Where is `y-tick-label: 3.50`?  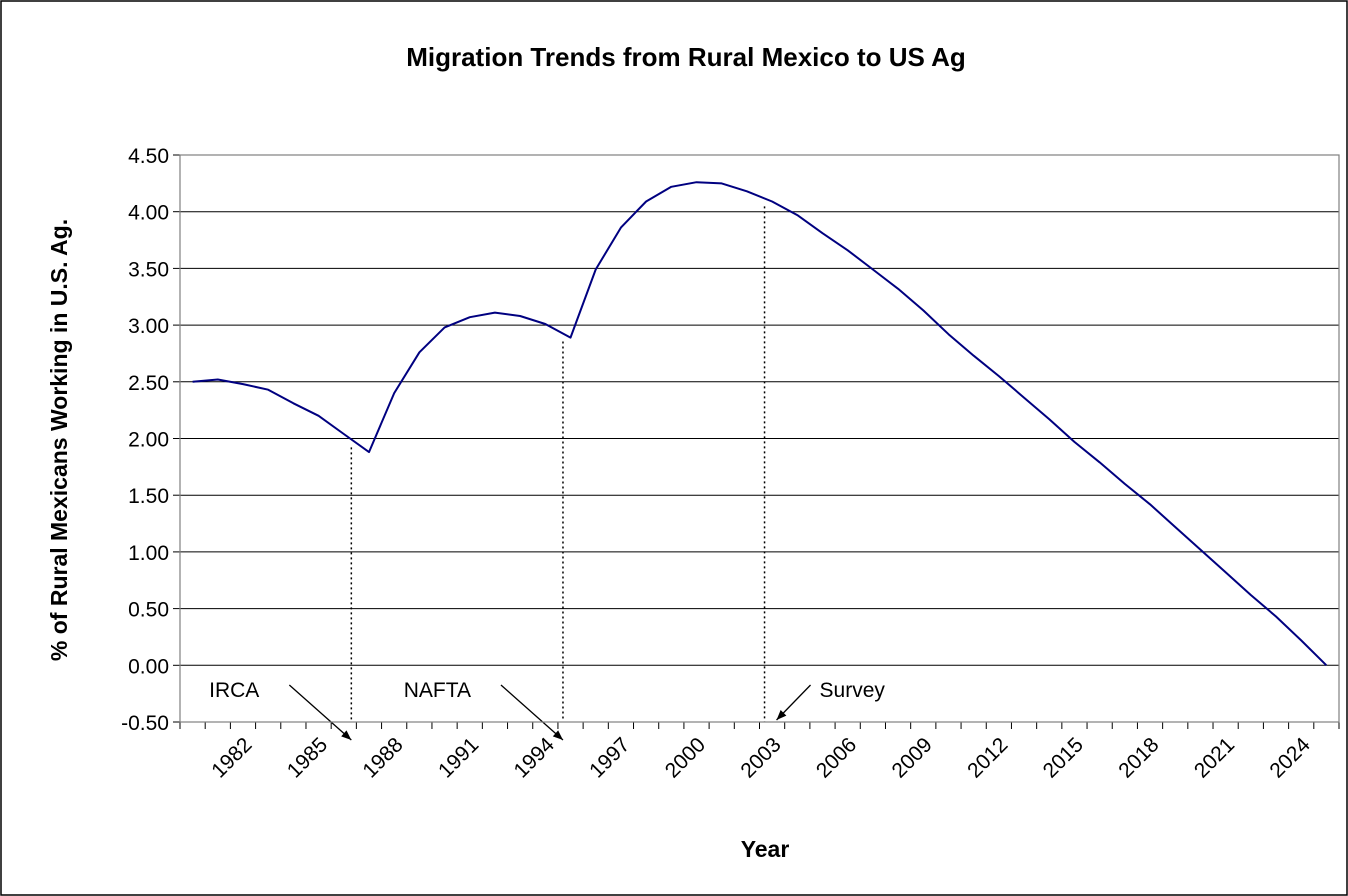
y-tick-label: 3.50 is located at coordinates (148, 269).